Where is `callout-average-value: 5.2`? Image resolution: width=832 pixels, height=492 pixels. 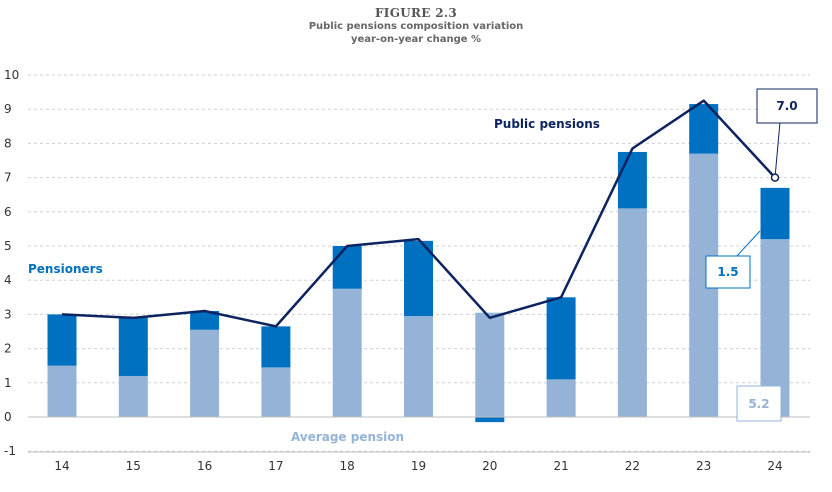 callout-average-value: 5.2 is located at coordinates (758, 404).